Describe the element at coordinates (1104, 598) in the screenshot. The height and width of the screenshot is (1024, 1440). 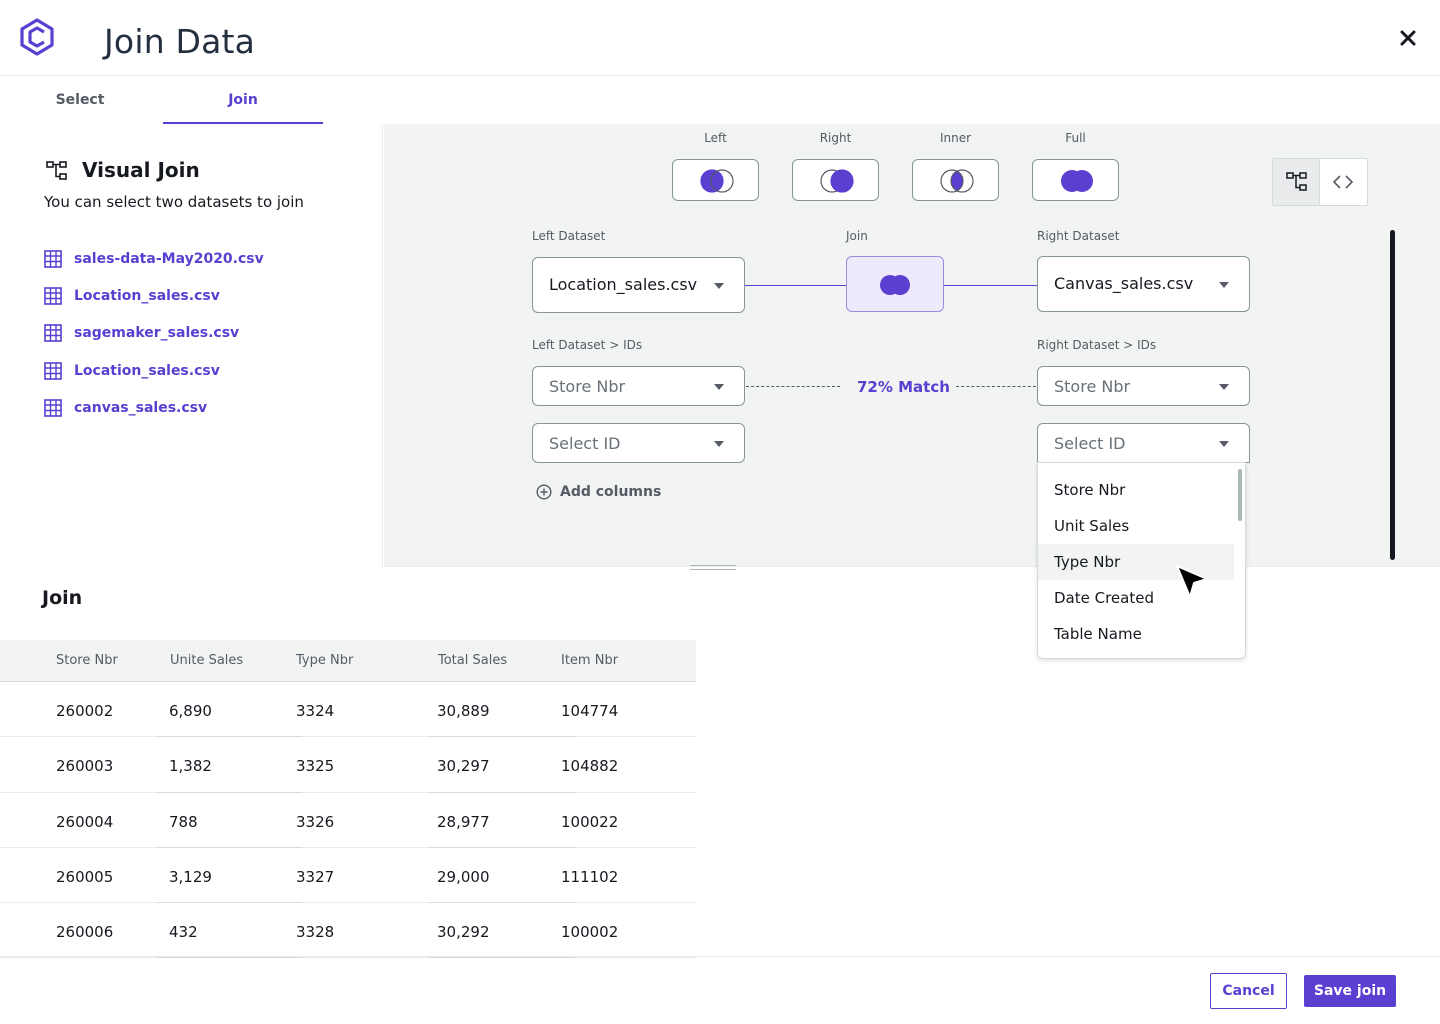
I see `dropdown-option: Date Created` at that location.